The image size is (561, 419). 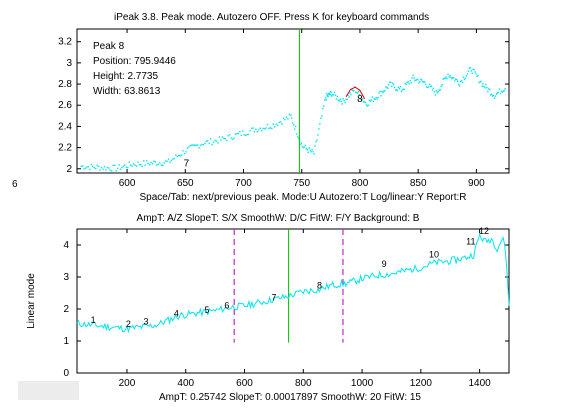 I want to click on bottom-peak-label: 7, so click(x=273, y=298).